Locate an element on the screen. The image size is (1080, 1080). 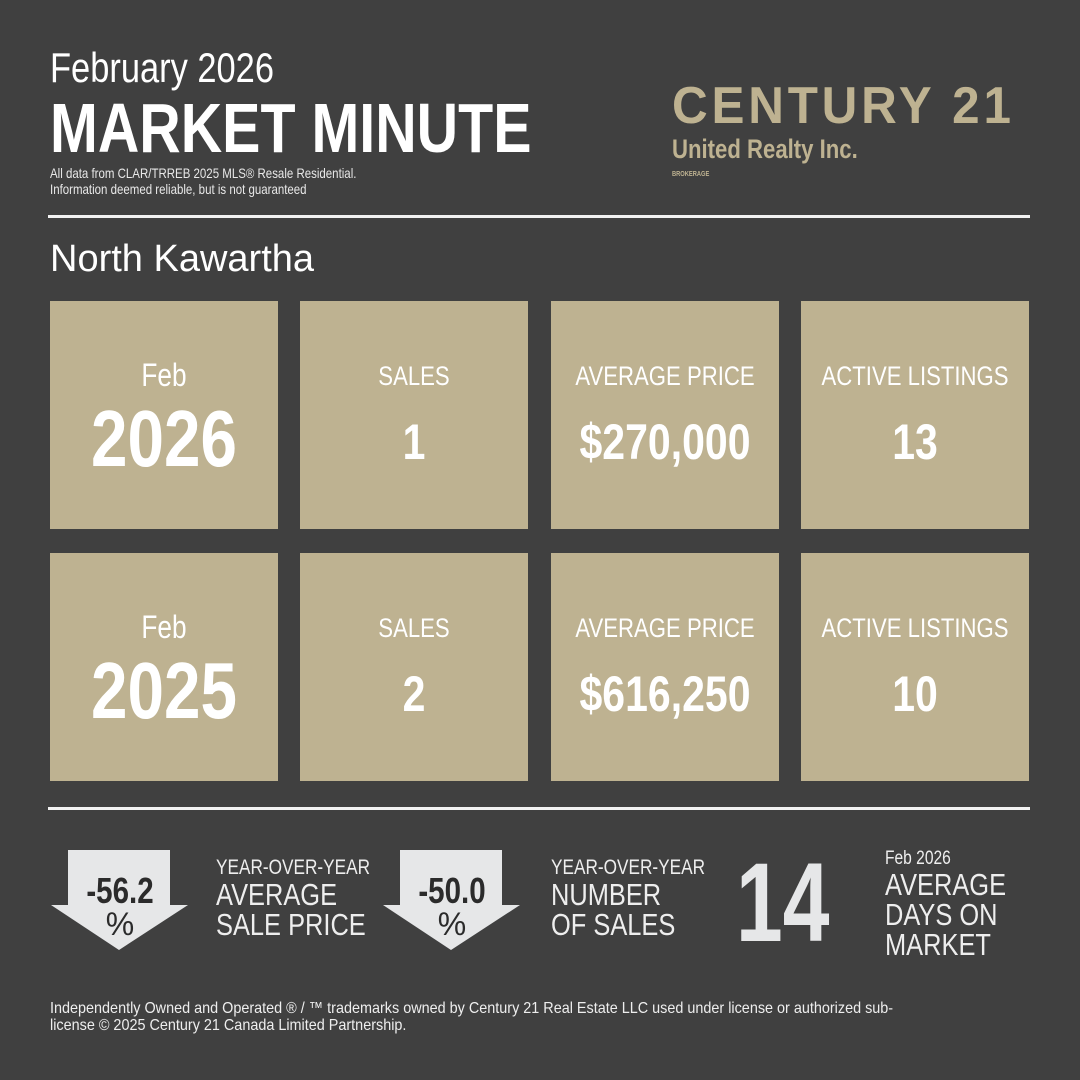
divider-bottom is located at coordinates (539, 808).